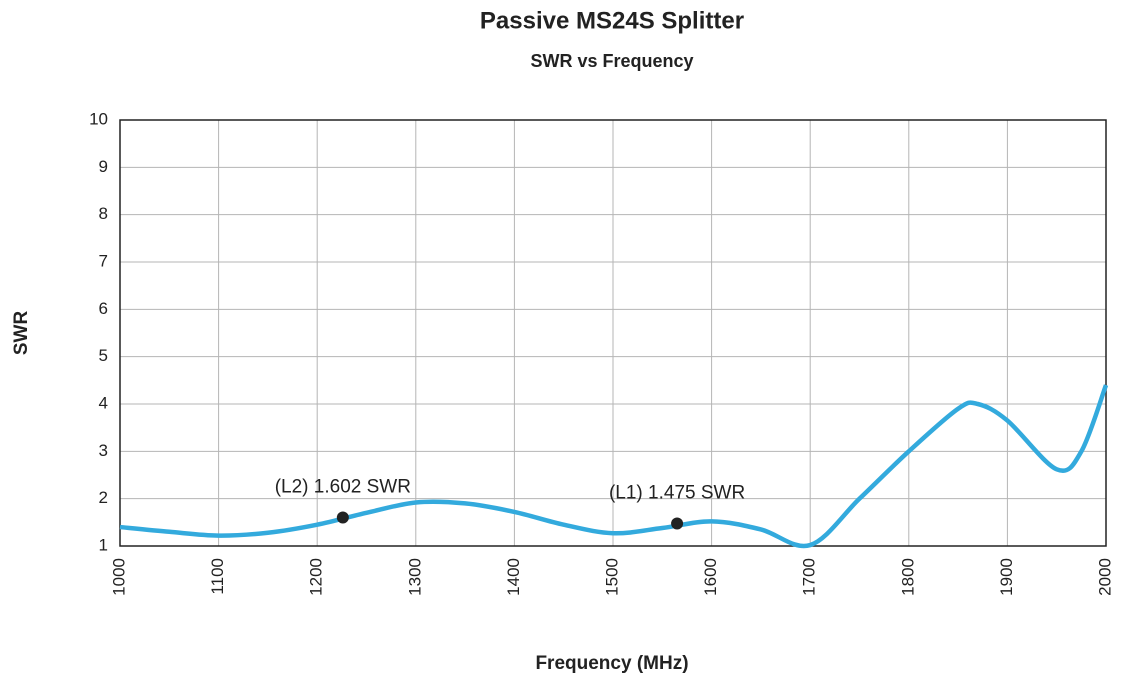 The width and height of the screenshot is (1122, 681). What do you see at coordinates (611, 577) in the screenshot?
I see `x-tick-label: 1500` at bounding box center [611, 577].